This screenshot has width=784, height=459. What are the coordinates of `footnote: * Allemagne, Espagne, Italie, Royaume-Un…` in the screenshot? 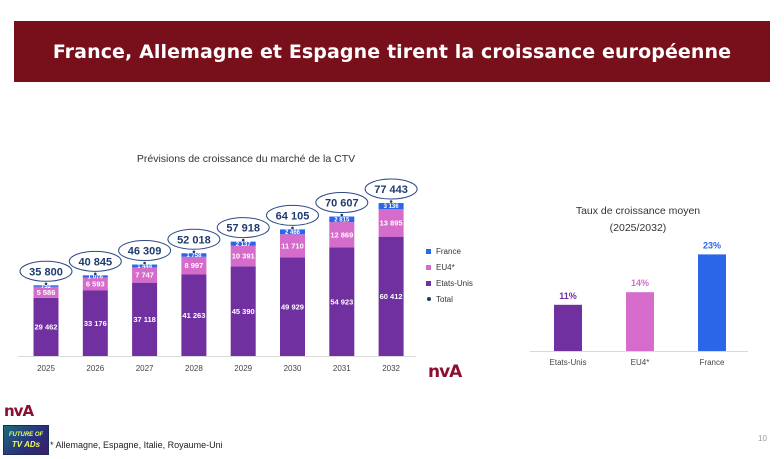 It's located at (136, 445).